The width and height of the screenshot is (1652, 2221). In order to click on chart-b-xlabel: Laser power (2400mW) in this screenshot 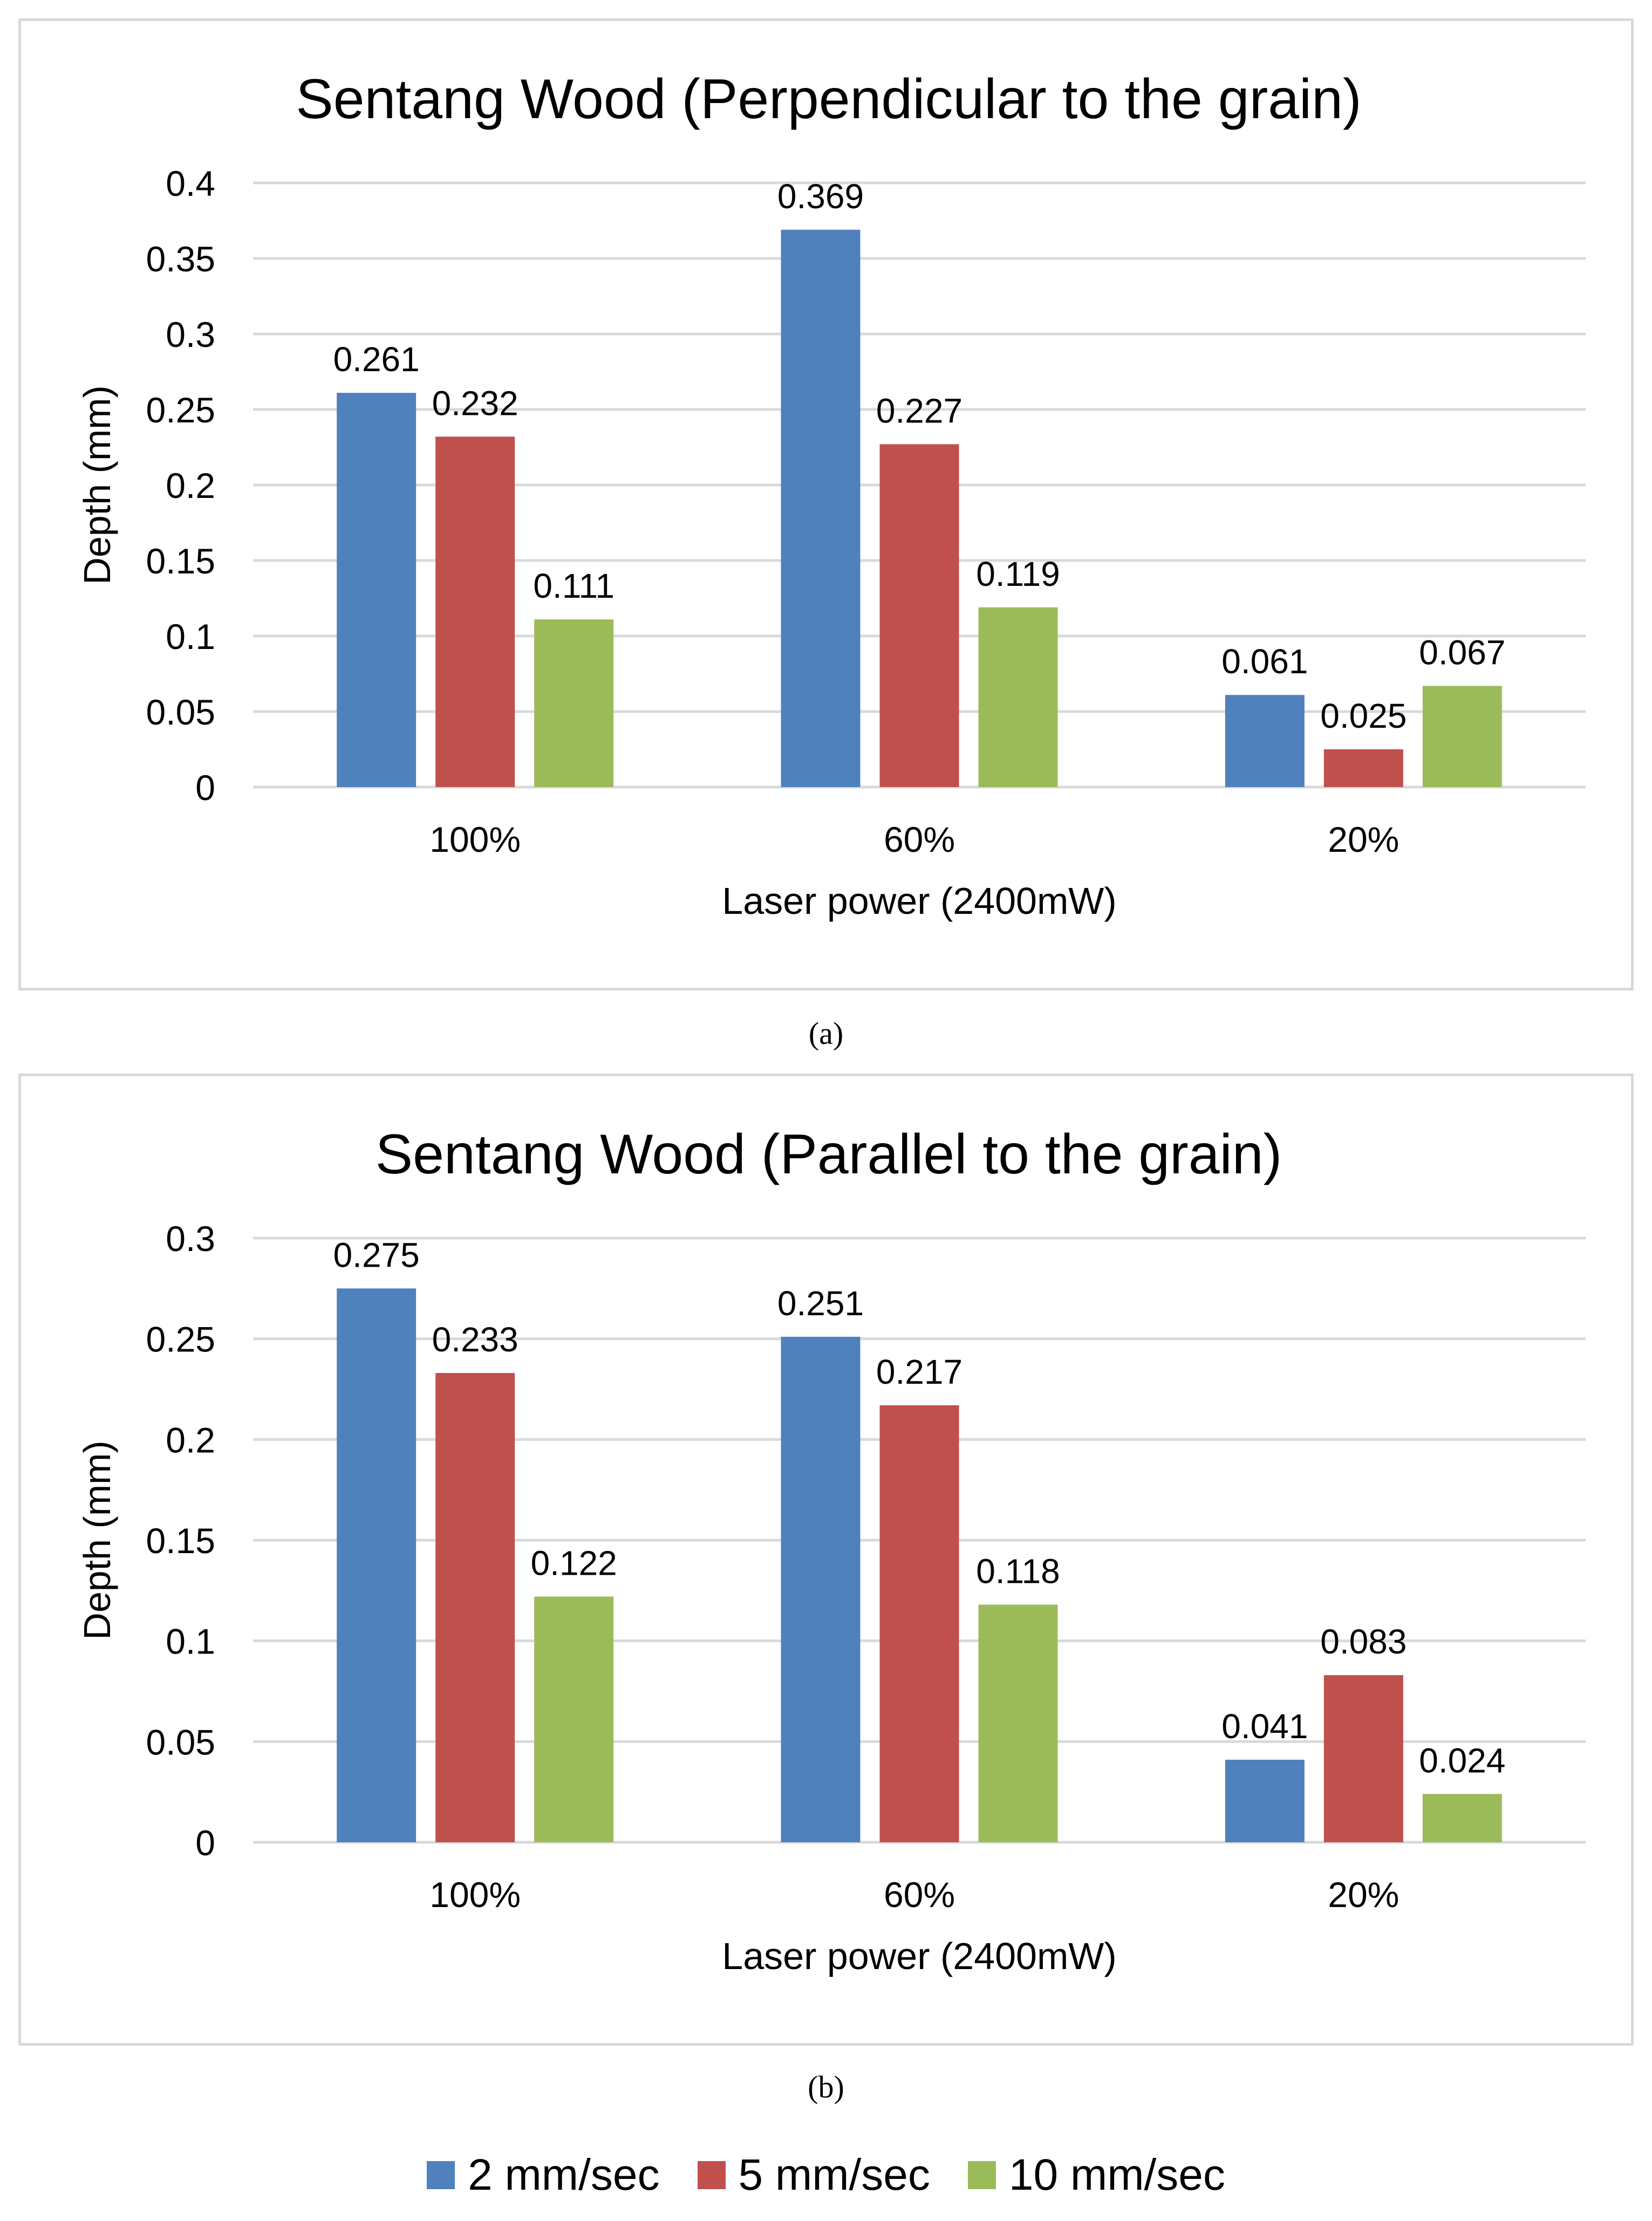, I will do `click(919, 1956)`.